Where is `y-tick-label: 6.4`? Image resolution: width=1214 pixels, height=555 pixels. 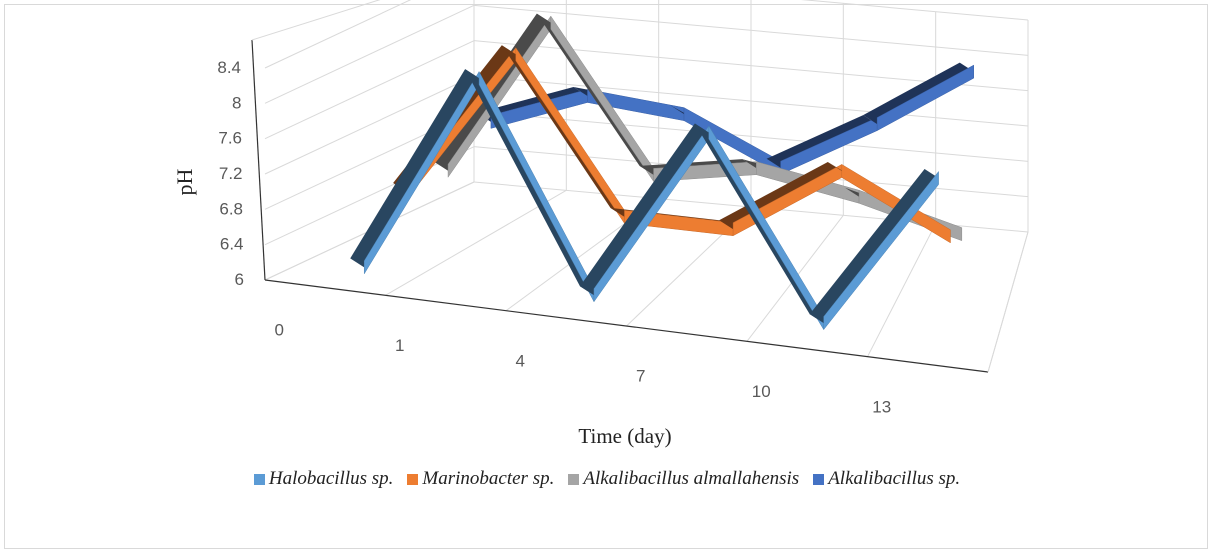
y-tick-label: 6.4 is located at coordinates (232, 244).